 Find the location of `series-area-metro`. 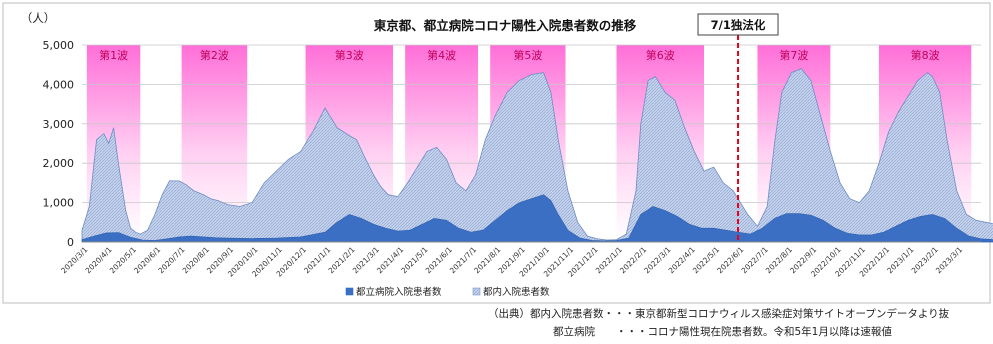

series-area-metro is located at coordinates (537, 218).